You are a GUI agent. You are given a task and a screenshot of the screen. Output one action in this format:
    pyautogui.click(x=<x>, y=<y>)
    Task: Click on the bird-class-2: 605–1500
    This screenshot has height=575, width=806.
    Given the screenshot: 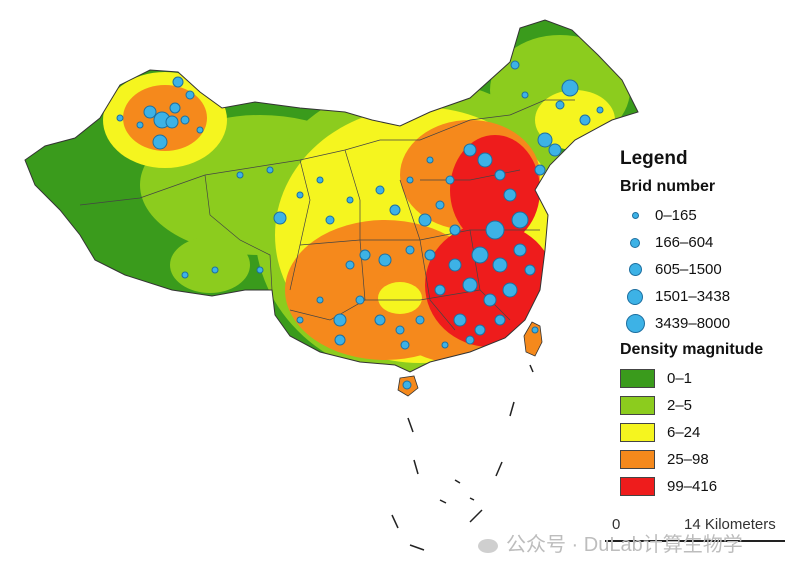 What is the action you would take?
    pyautogui.click(x=710, y=269)
    